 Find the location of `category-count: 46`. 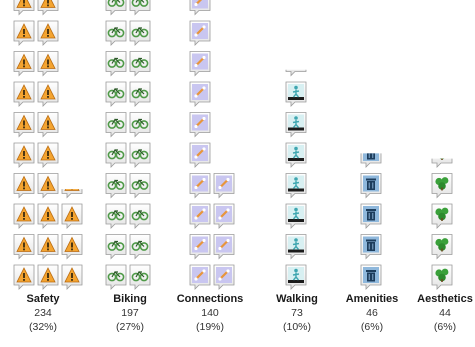

category-count: 46 is located at coordinates (372, 313).